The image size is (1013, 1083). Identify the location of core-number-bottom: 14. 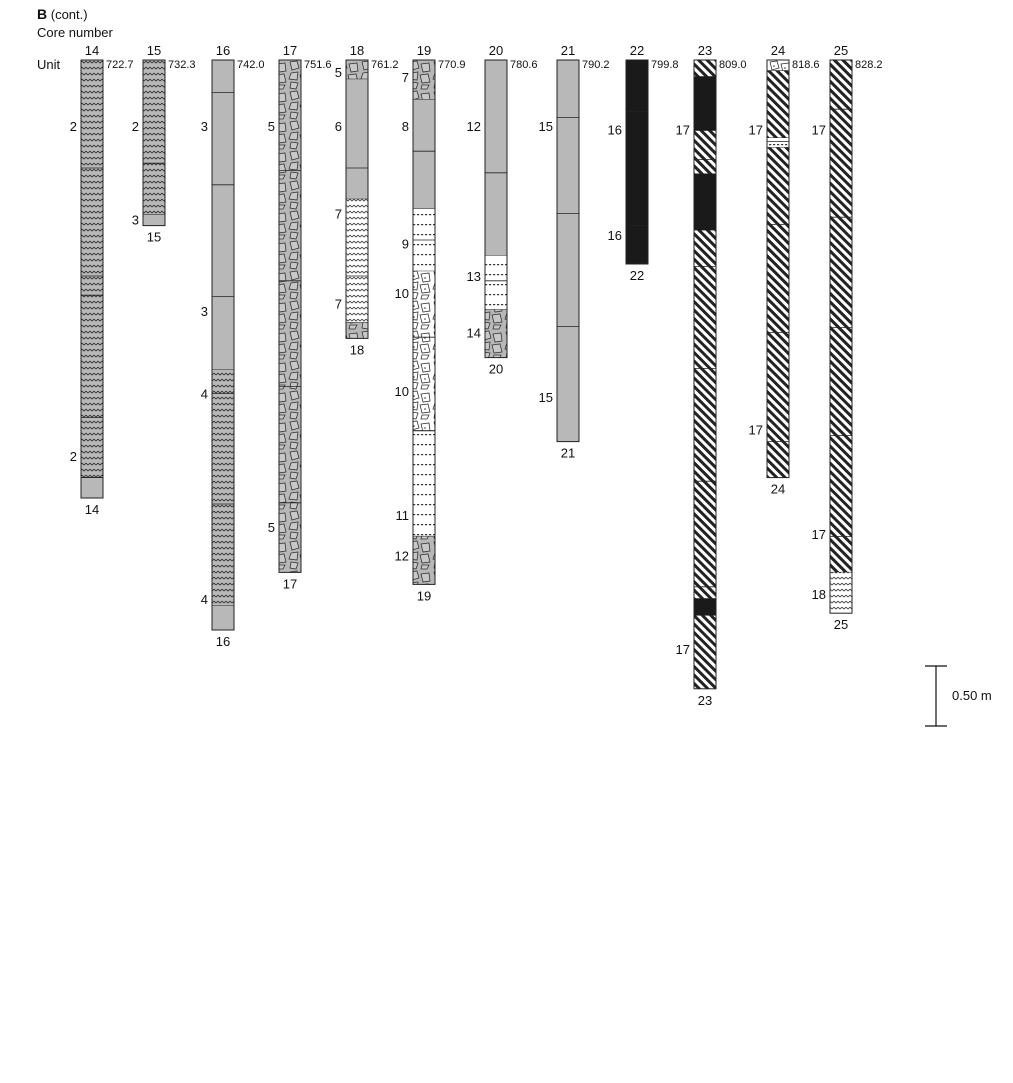
(92, 509).